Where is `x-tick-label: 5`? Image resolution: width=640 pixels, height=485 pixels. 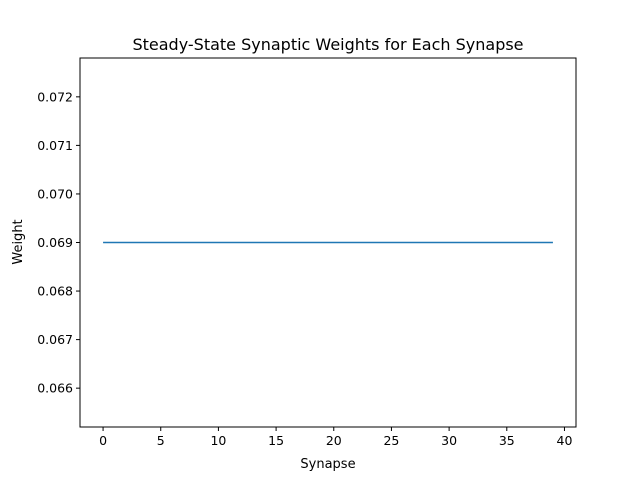
x-tick-label: 5 is located at coordinates (161, 440).